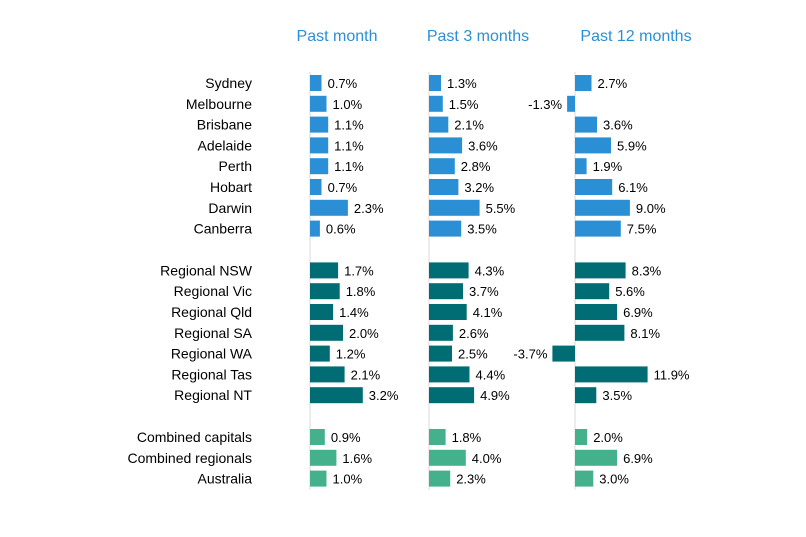 This screenshot has width=806, height=537. What do you see at coordinates (647, 270) in the screenshot?
I see `data-label: 8.3%` at bounding box center [647, 270].